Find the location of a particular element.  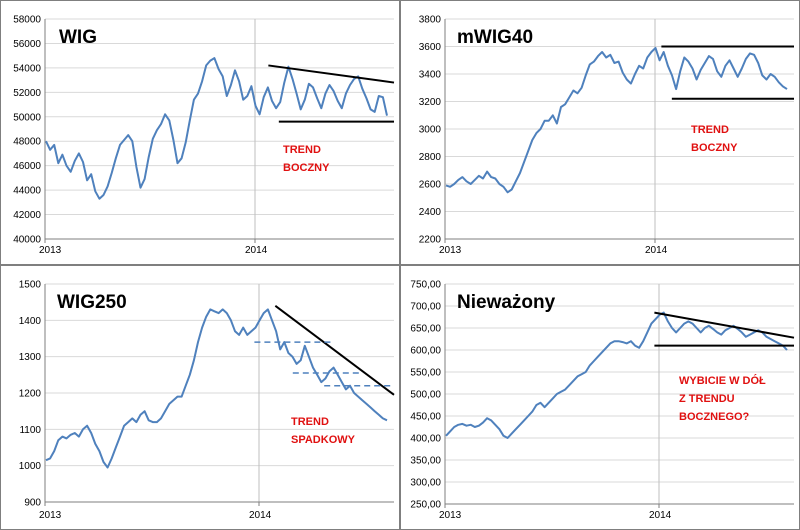

y-tick-label: 2400 is located at coordinates (430, 212).